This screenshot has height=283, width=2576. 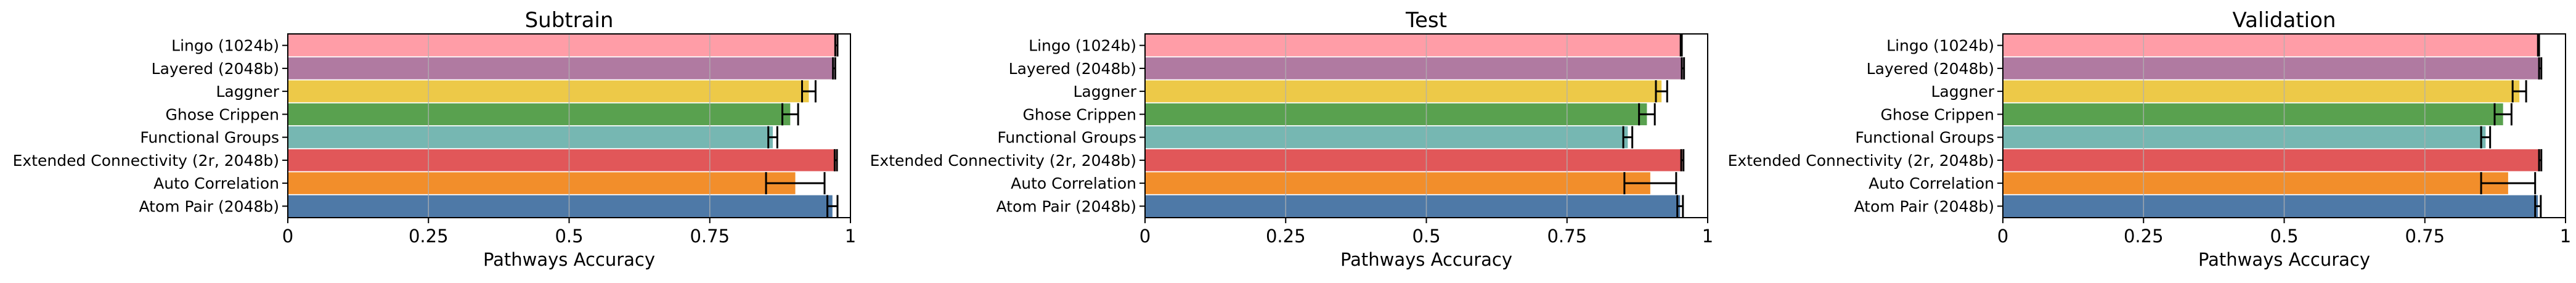 What do you see at coordinates (1426, 20) in the screenshot?
I see `chart-title: Test` at bounding box center [1426, 20].